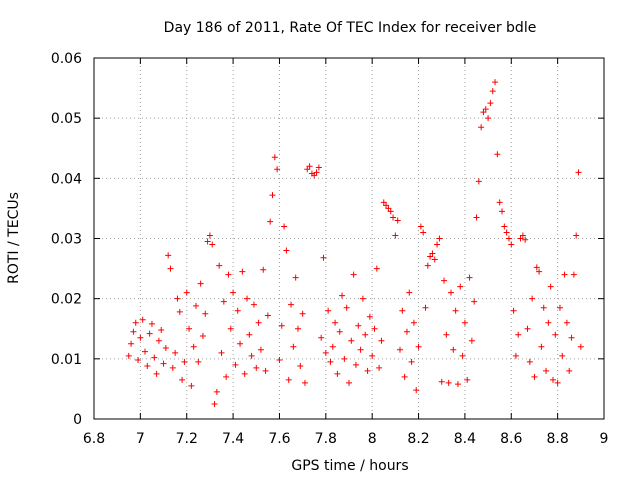  What do you see at coordinates (465, 439) in the screenshot?
I see `x-tick-label: 8.4` at bounding box center [465, 439].